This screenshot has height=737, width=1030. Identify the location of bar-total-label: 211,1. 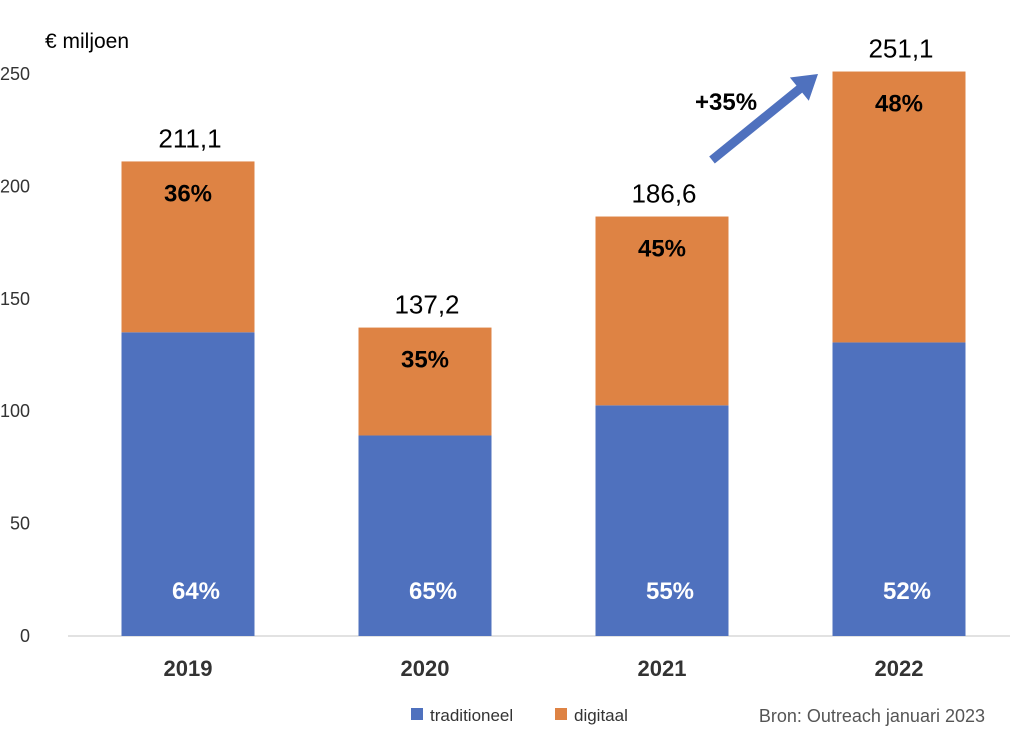
(189, 138).